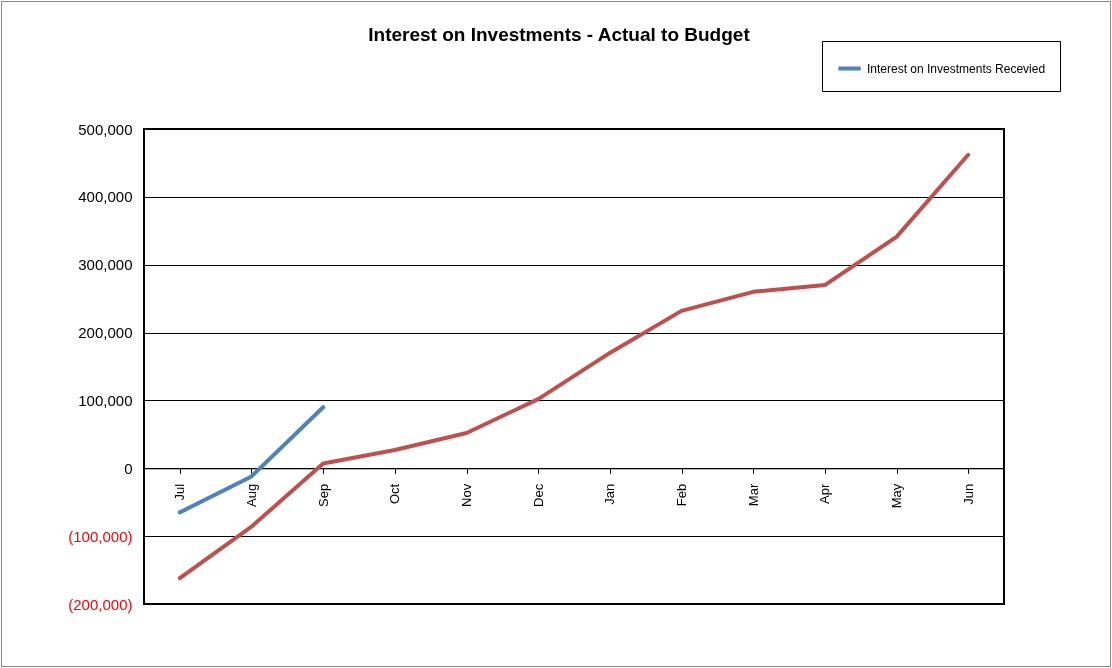  What do you see at coordinates (105, 129) in the screenshot?
I see `y-tick-label: 500,000` at bounding box center [105, 129].